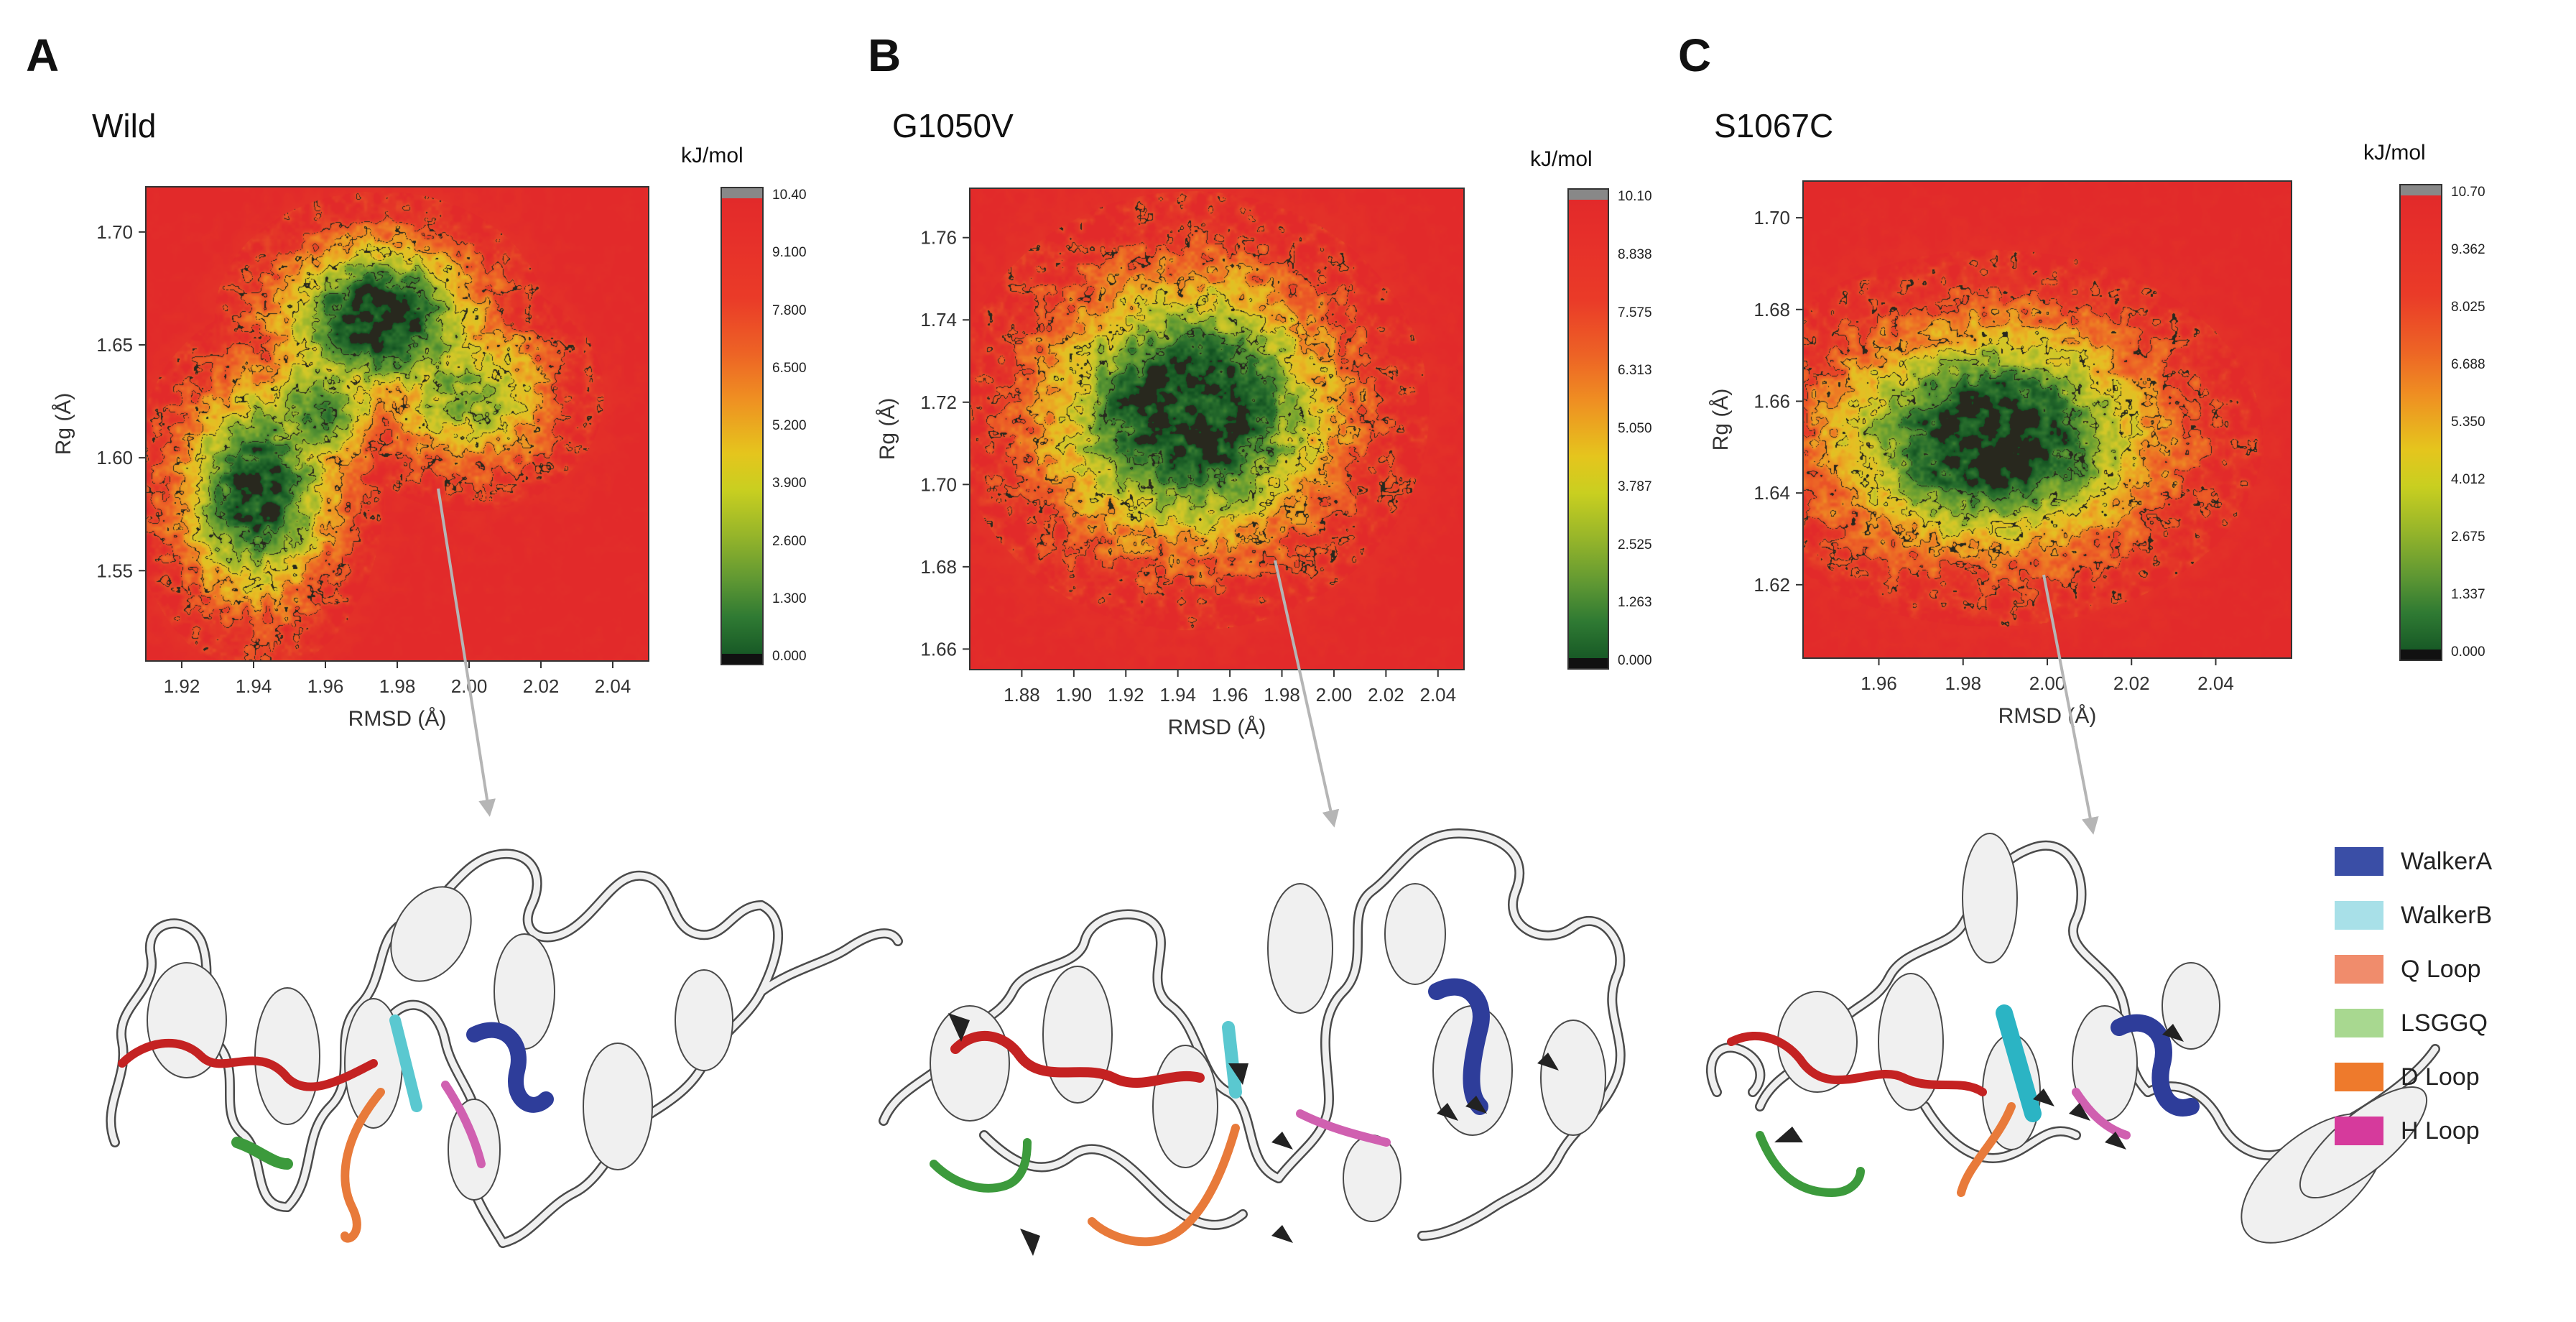 This screenshot has width=2576, height=1322. What do you see at coordinates (789, 541) in the screenshot?
I see `colorbar-tick-label: 2.600` at bounding box center [789, 541].